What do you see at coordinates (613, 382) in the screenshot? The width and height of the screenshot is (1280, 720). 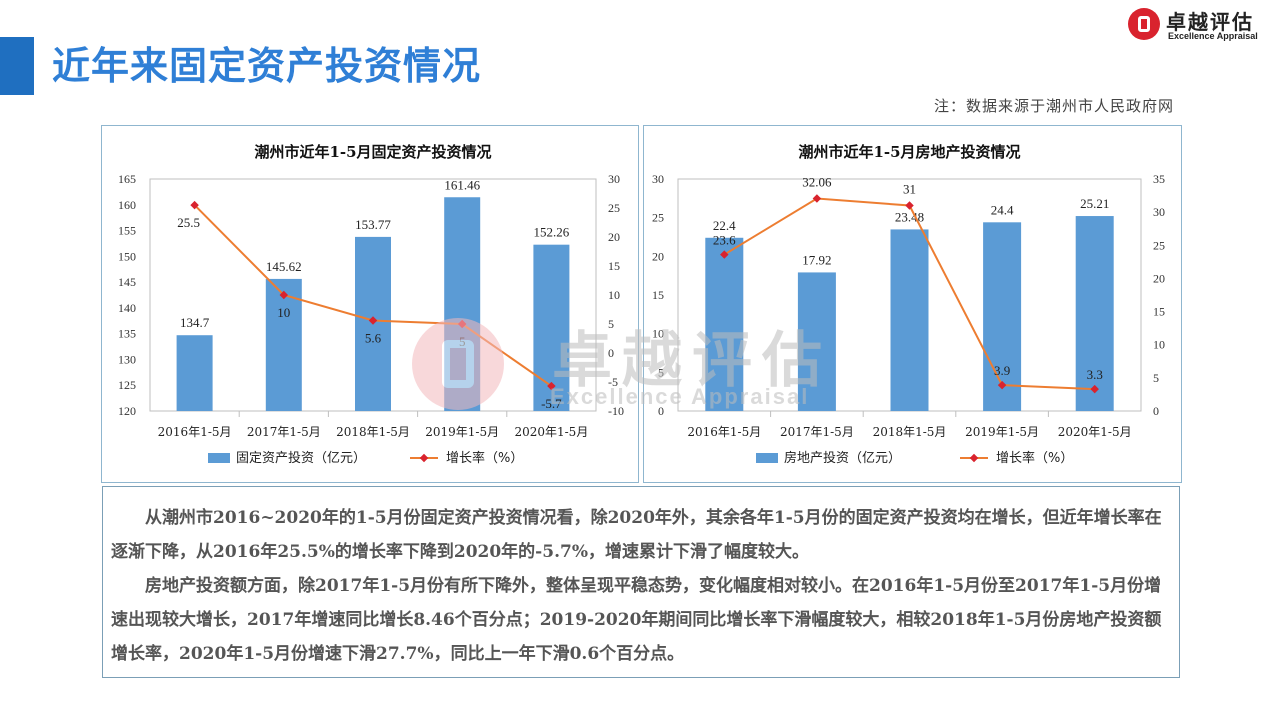 I see `right-axis-tick-label: -5` at bounding box center [613, 382].